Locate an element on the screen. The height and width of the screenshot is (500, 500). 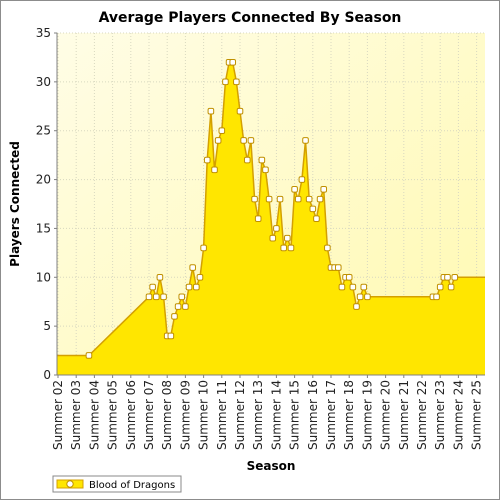
x-tick-label: Summer 07 is located at coordinates (149, 415).